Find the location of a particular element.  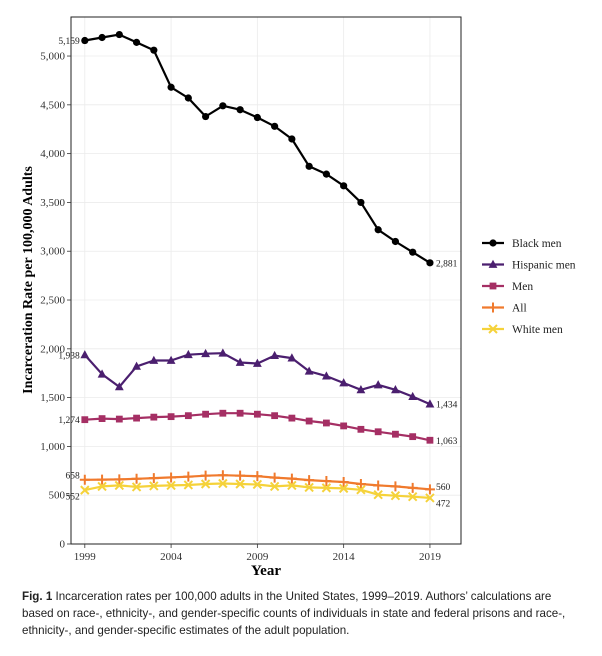

end-label-hispanic-men: 1,434 is located at coordinates (447, 406).